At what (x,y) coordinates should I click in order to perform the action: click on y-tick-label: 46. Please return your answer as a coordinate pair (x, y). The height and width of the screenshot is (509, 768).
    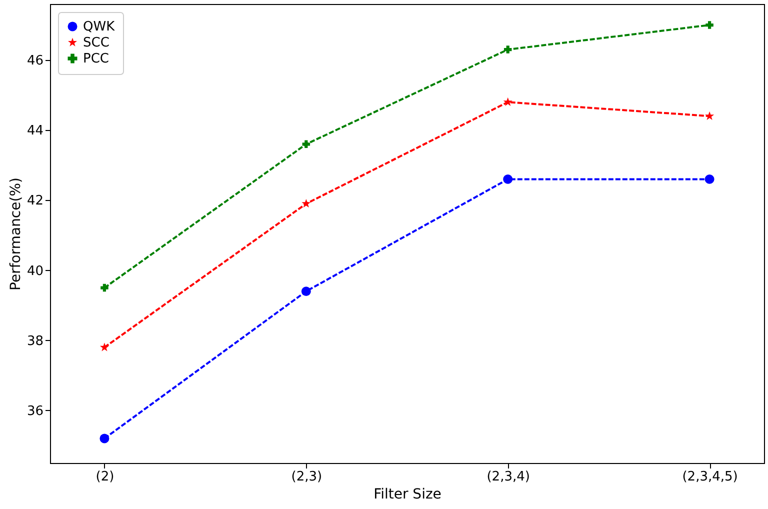
    Looking at the image, I should click on (35, 61).